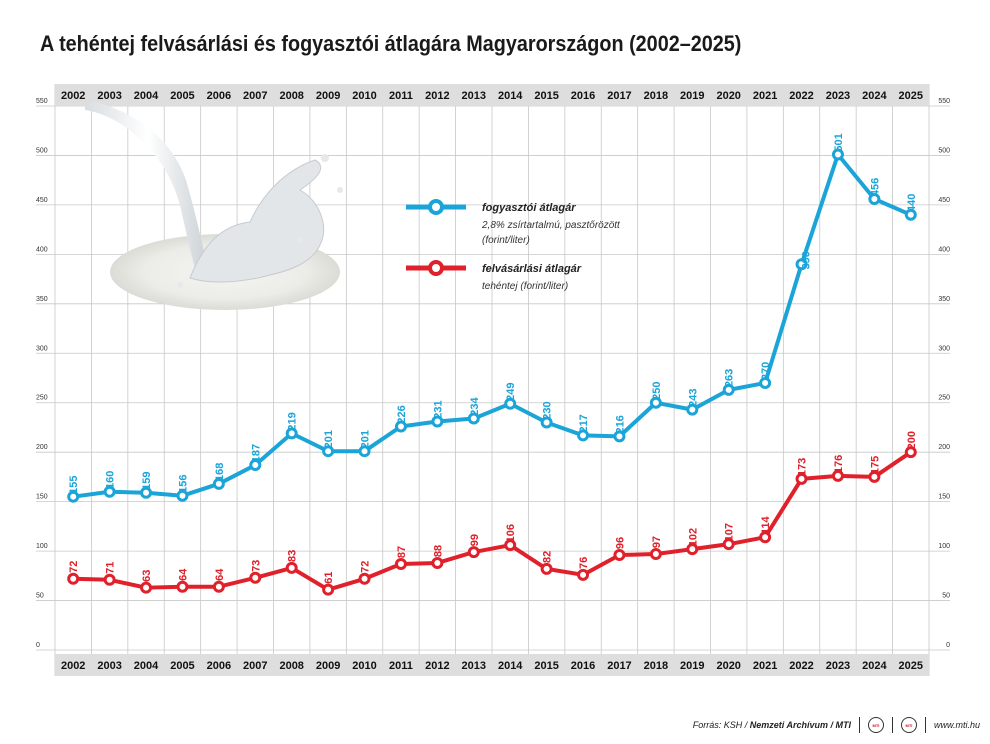 The image size is (990, 744). I want to click on data-label: 263, so click(730, 378).